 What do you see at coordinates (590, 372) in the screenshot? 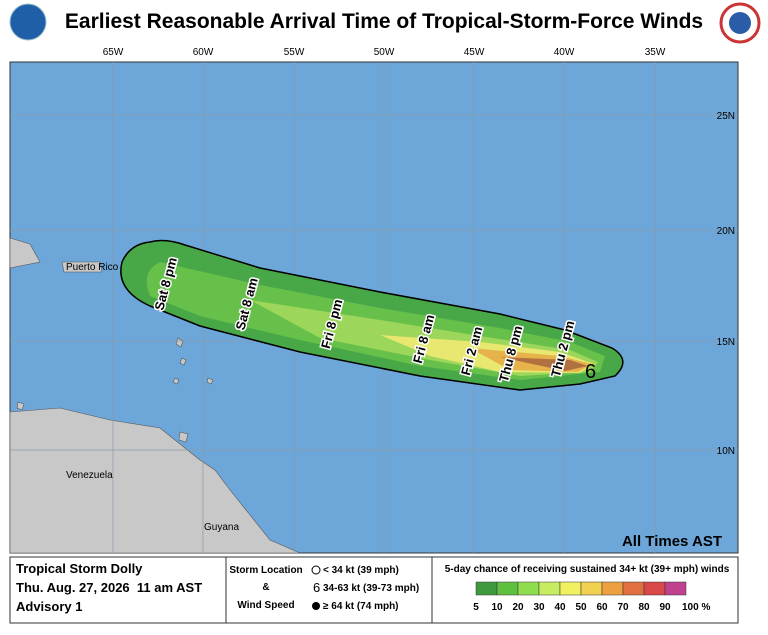
I see `storm-symbol: 6` at bounding box center [590, 372].